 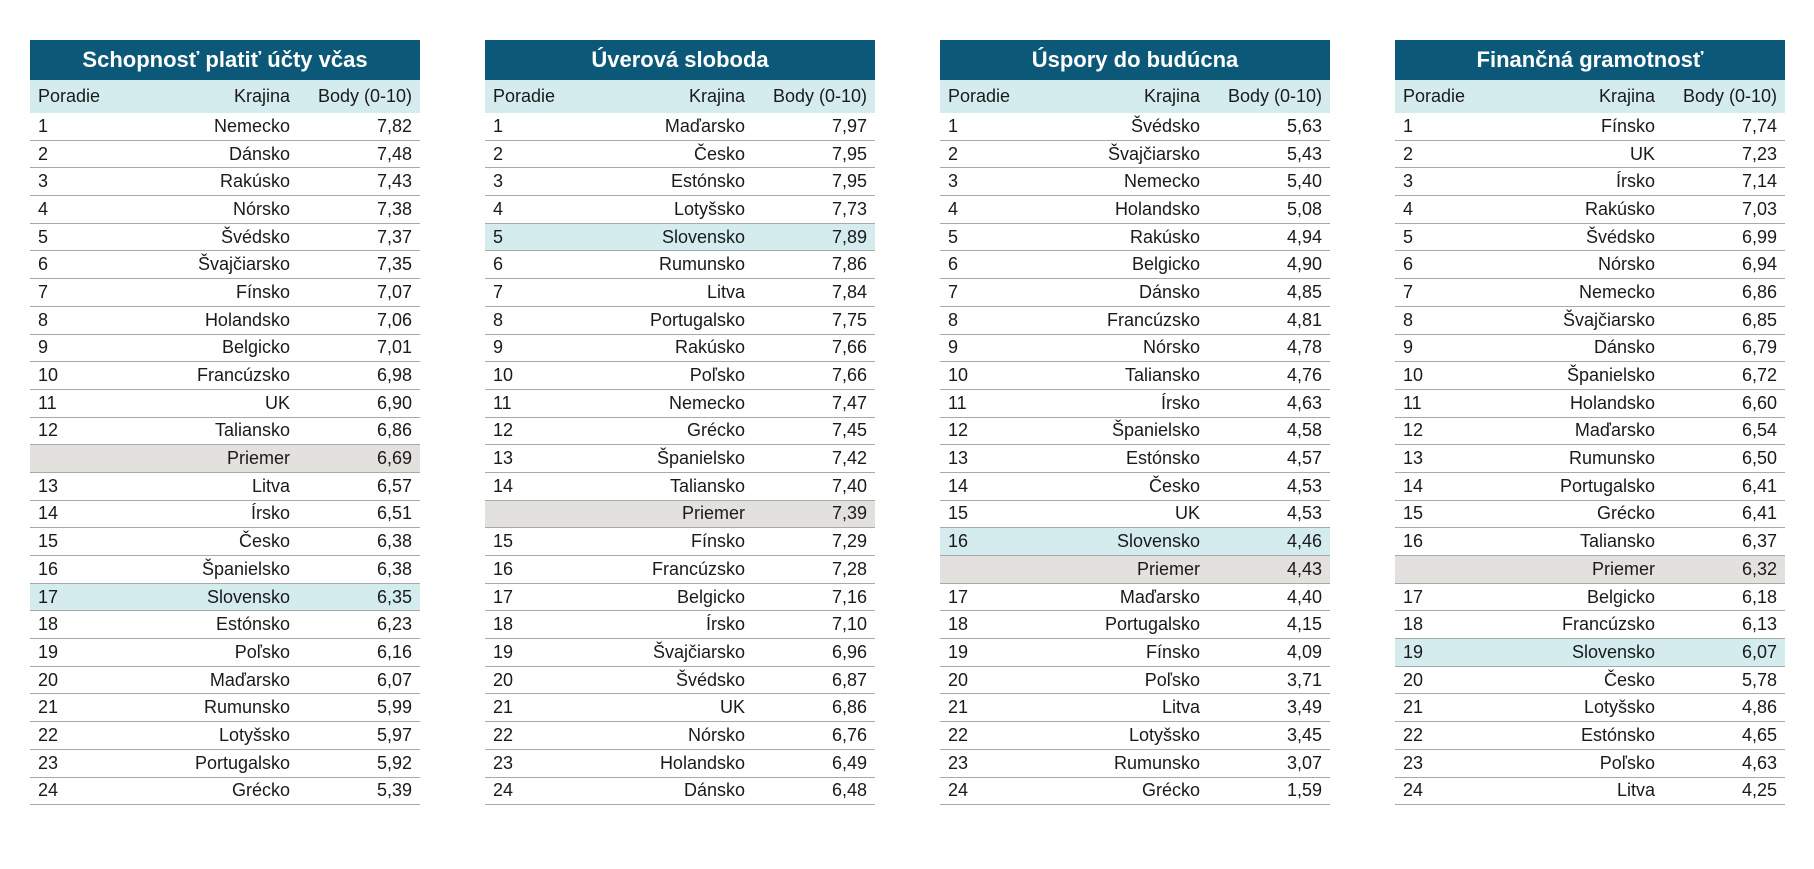 I want to click on table-row: 21 Lotyšsko 4,86, so click(x=1590, y=708).